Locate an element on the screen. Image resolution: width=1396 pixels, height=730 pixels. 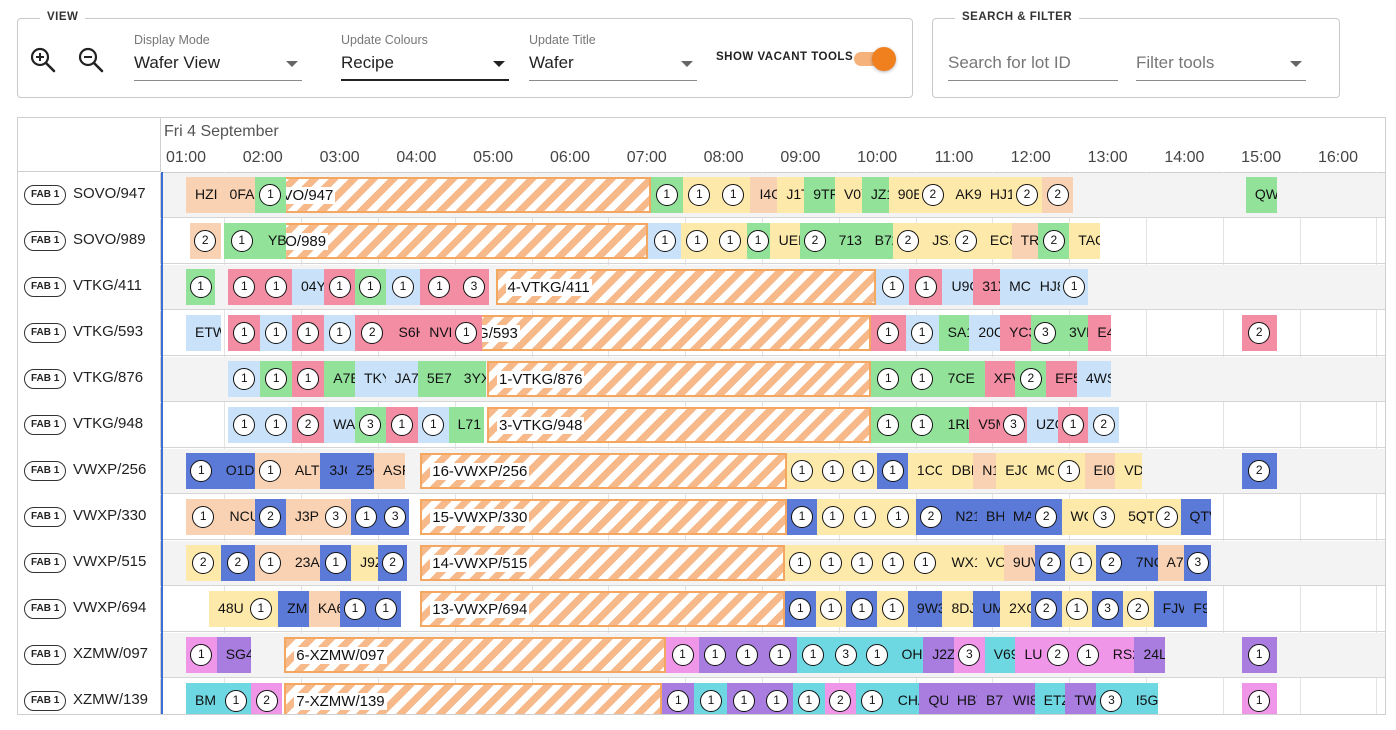
wafer-block: QTV is located at coordinates (1196, 517).